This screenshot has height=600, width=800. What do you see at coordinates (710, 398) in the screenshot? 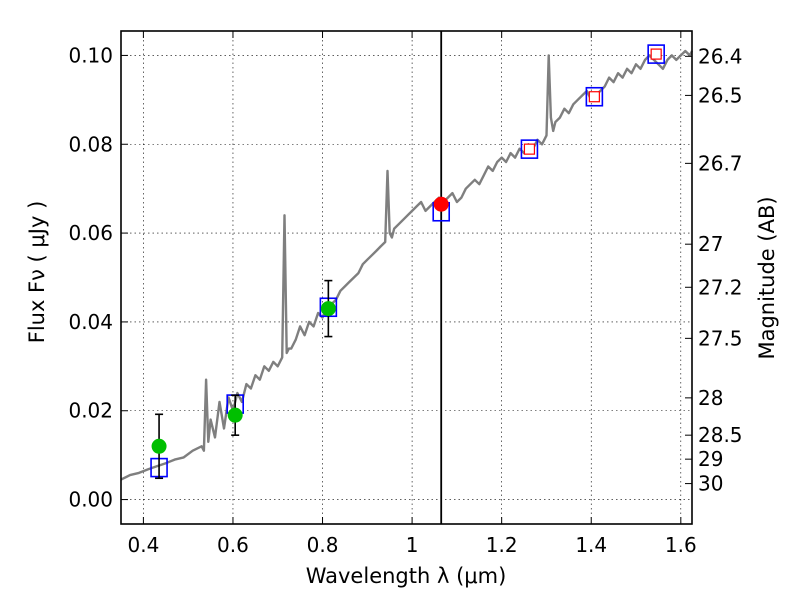
I see `mag-tick-label: 28` at bounding box center [710, 398].